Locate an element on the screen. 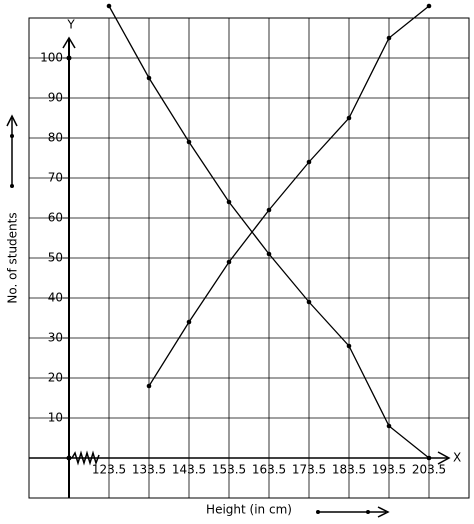  y-tick-label: 40 is located at coordinates (55, 298).